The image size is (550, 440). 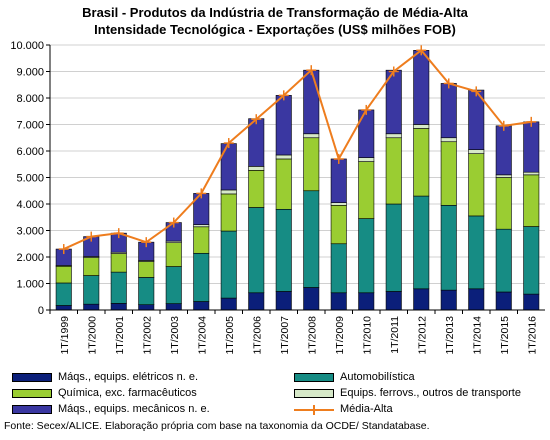 I want to click on y-tick-label: 7.000, so click(x=30, y=126).